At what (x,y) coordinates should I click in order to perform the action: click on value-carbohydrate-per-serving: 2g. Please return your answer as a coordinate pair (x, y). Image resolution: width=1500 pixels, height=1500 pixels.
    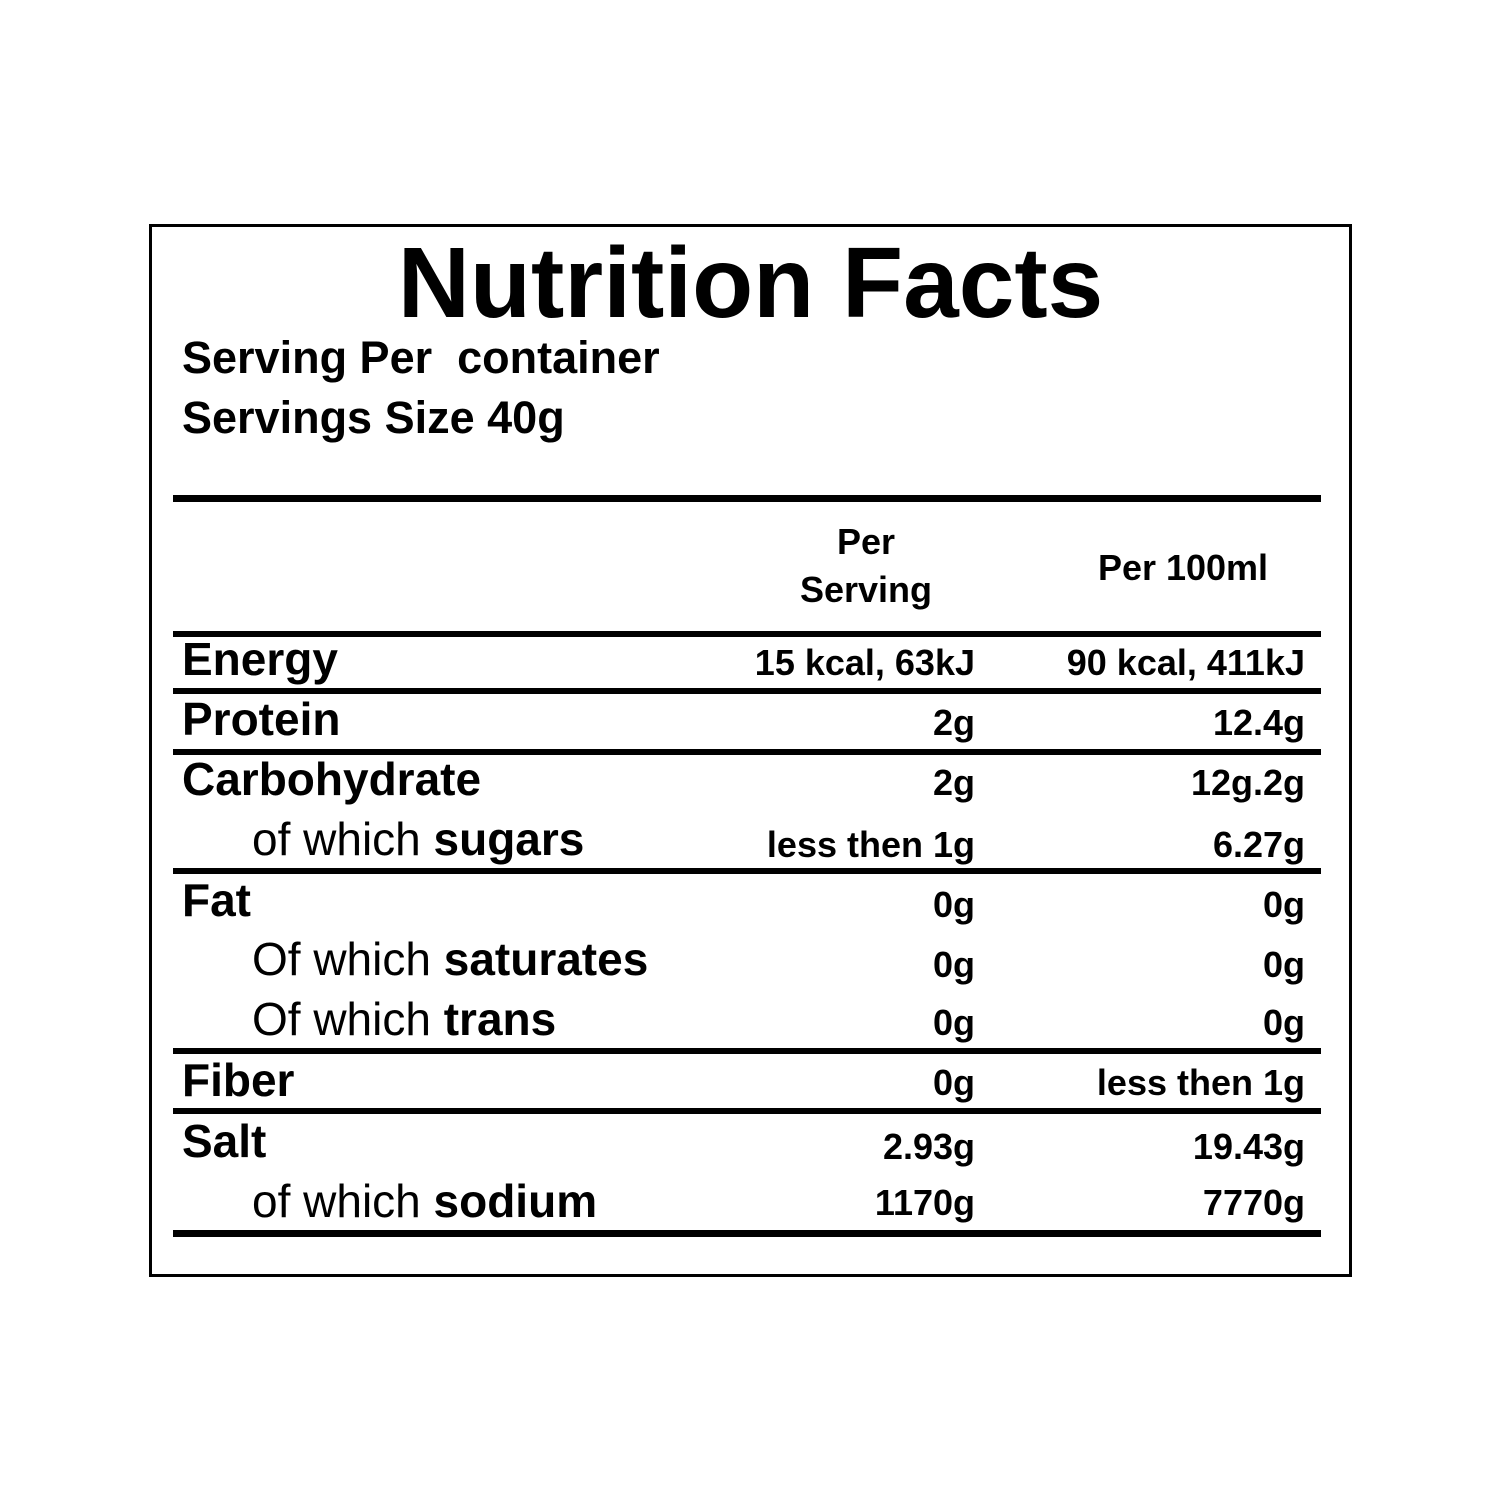
    Looking at the image, I should click on (953, 782).